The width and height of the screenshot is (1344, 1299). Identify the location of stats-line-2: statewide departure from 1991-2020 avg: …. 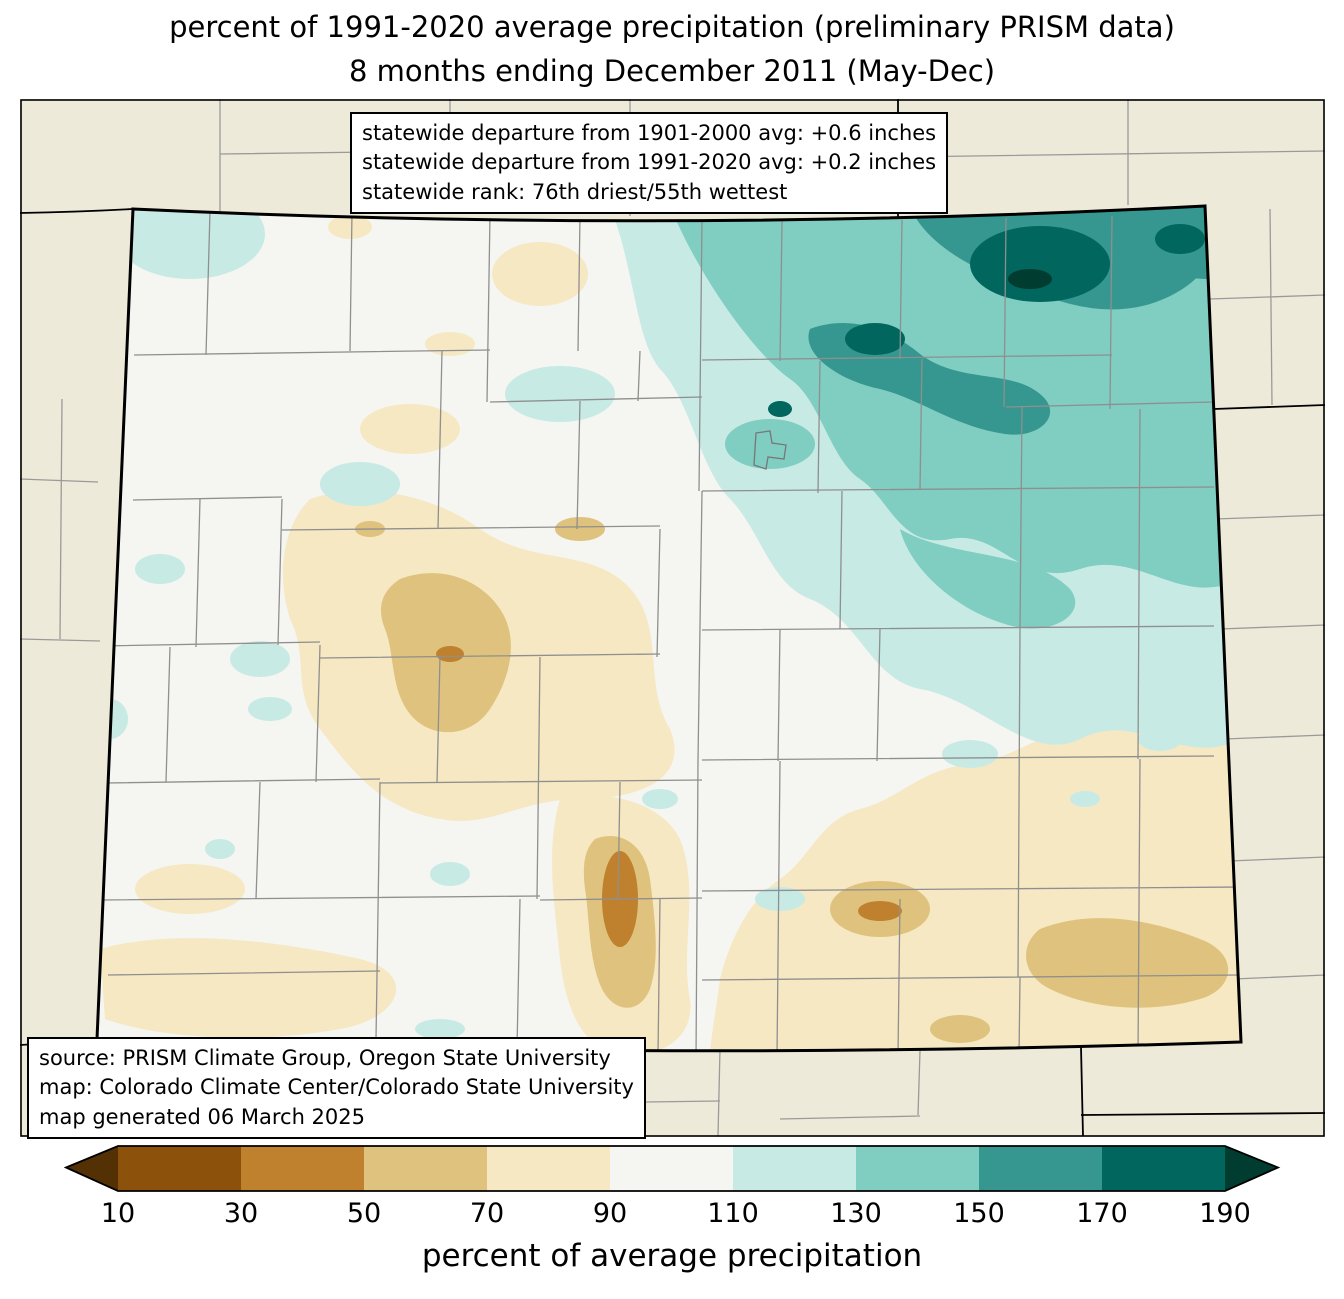
(649, 162).